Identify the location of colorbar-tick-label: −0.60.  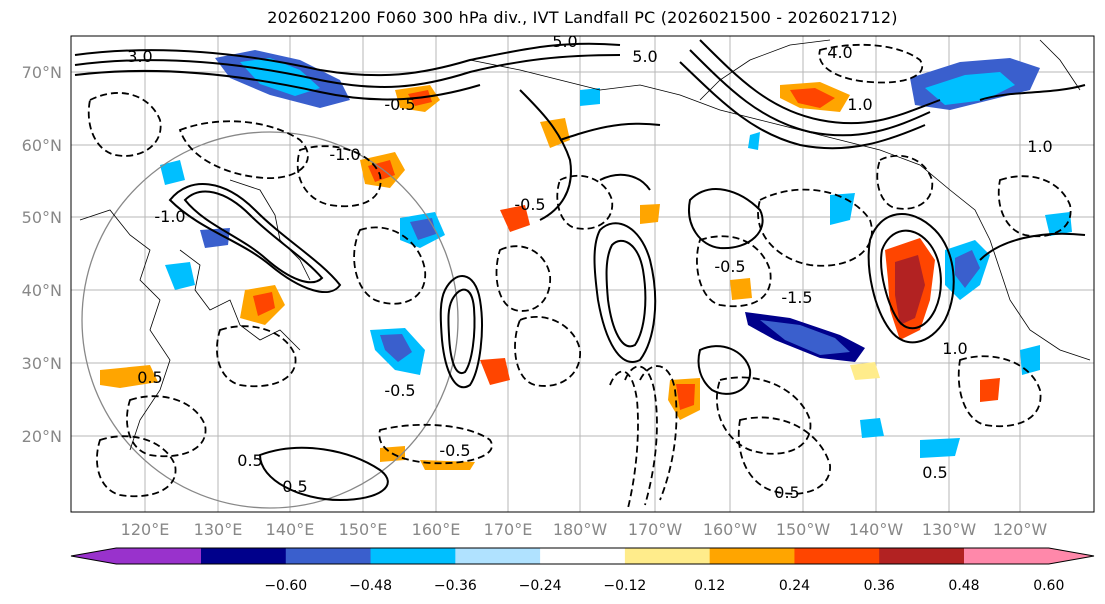
(285, 586).